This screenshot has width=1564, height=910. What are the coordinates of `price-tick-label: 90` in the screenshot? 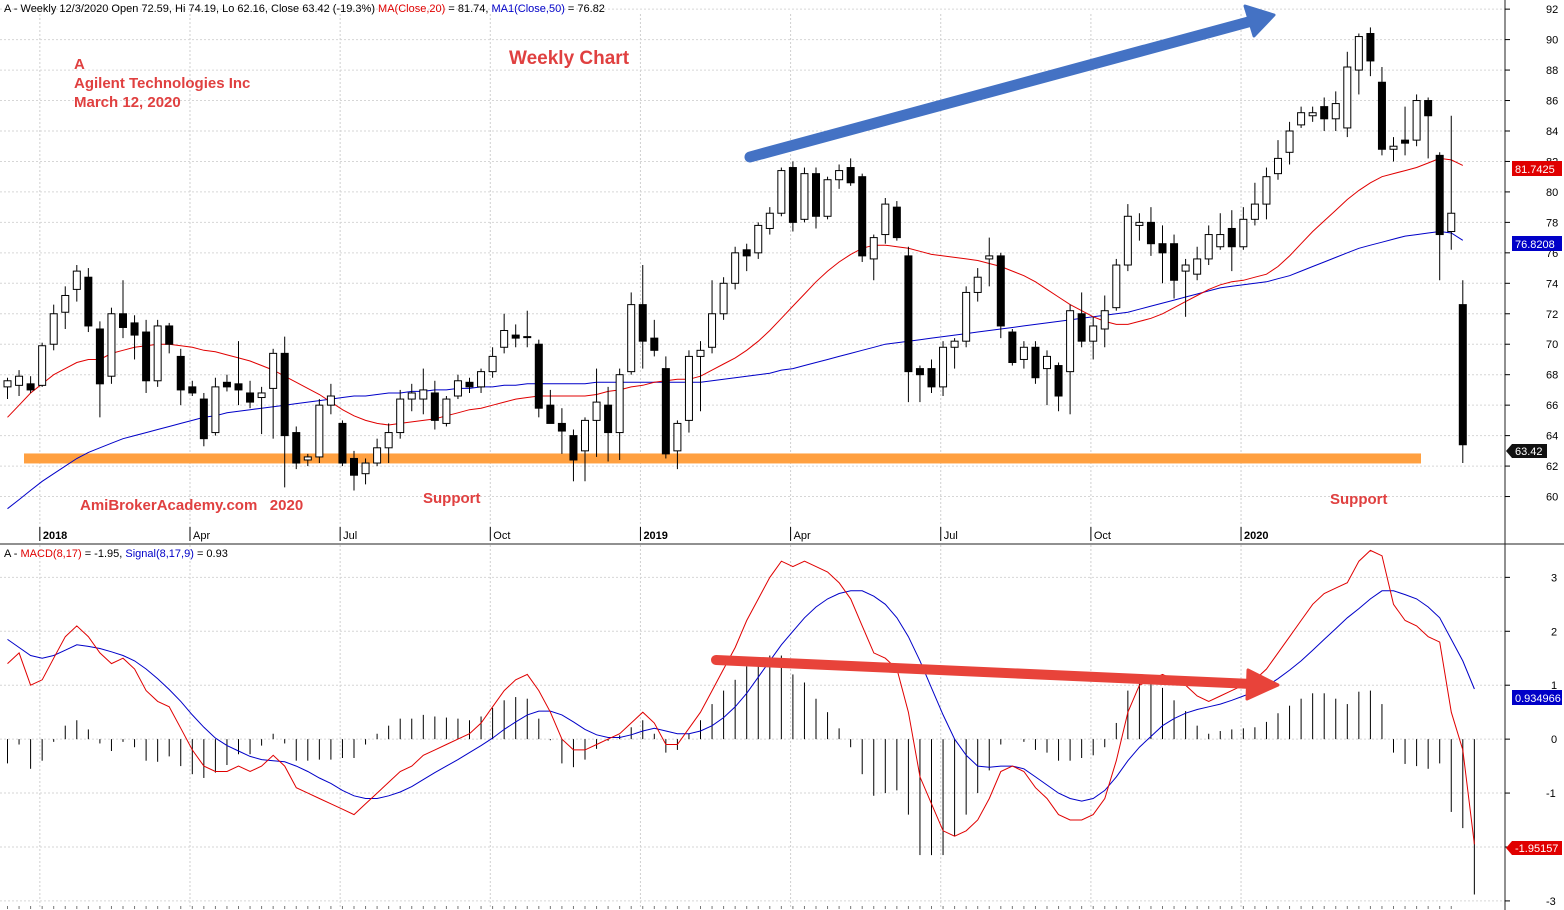 It's located at (1552, 41).